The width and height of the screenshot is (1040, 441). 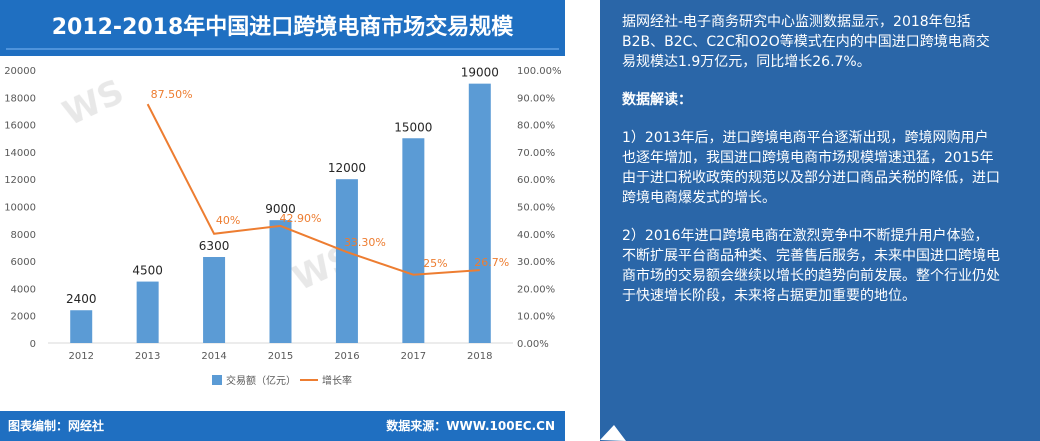 What do you see at coordinates (147, 271) in the screenshot?
I see `bar-value-label: 4500` at bounding box center [147, 271].